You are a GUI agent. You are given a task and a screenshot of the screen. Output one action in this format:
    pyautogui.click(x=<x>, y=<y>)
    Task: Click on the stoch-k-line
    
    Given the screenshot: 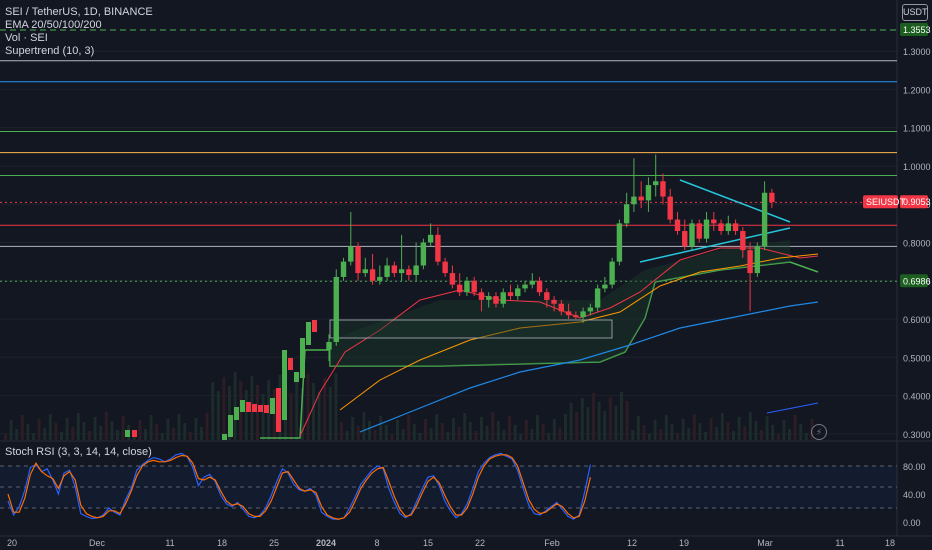 What is the action you would take?
    pyautogui.click(x=299, y=486)
    